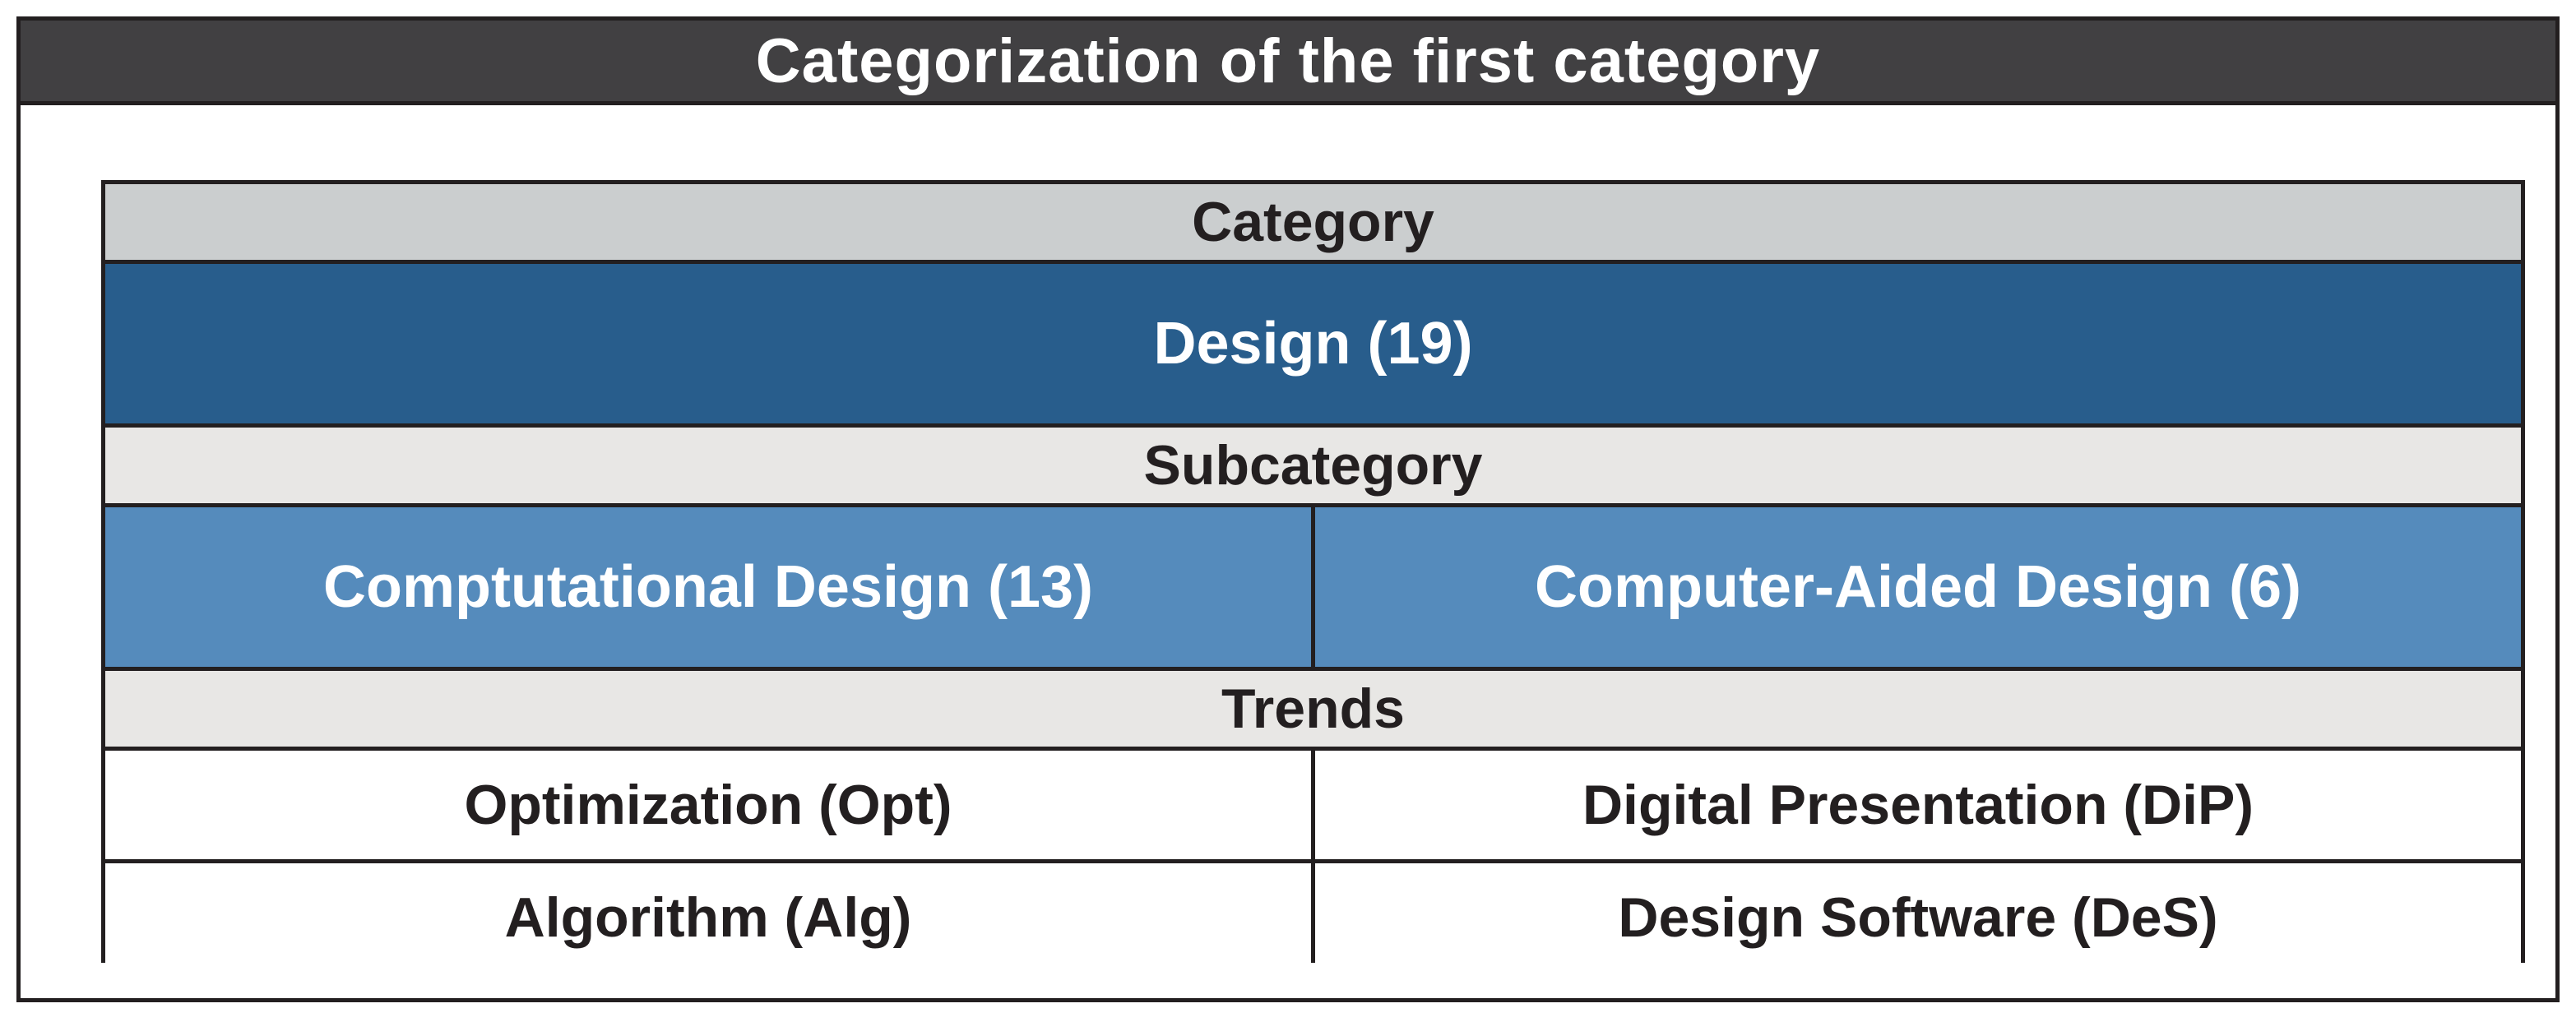  I want to click on subcategory-header: Subcategory, so click(1313, 465).